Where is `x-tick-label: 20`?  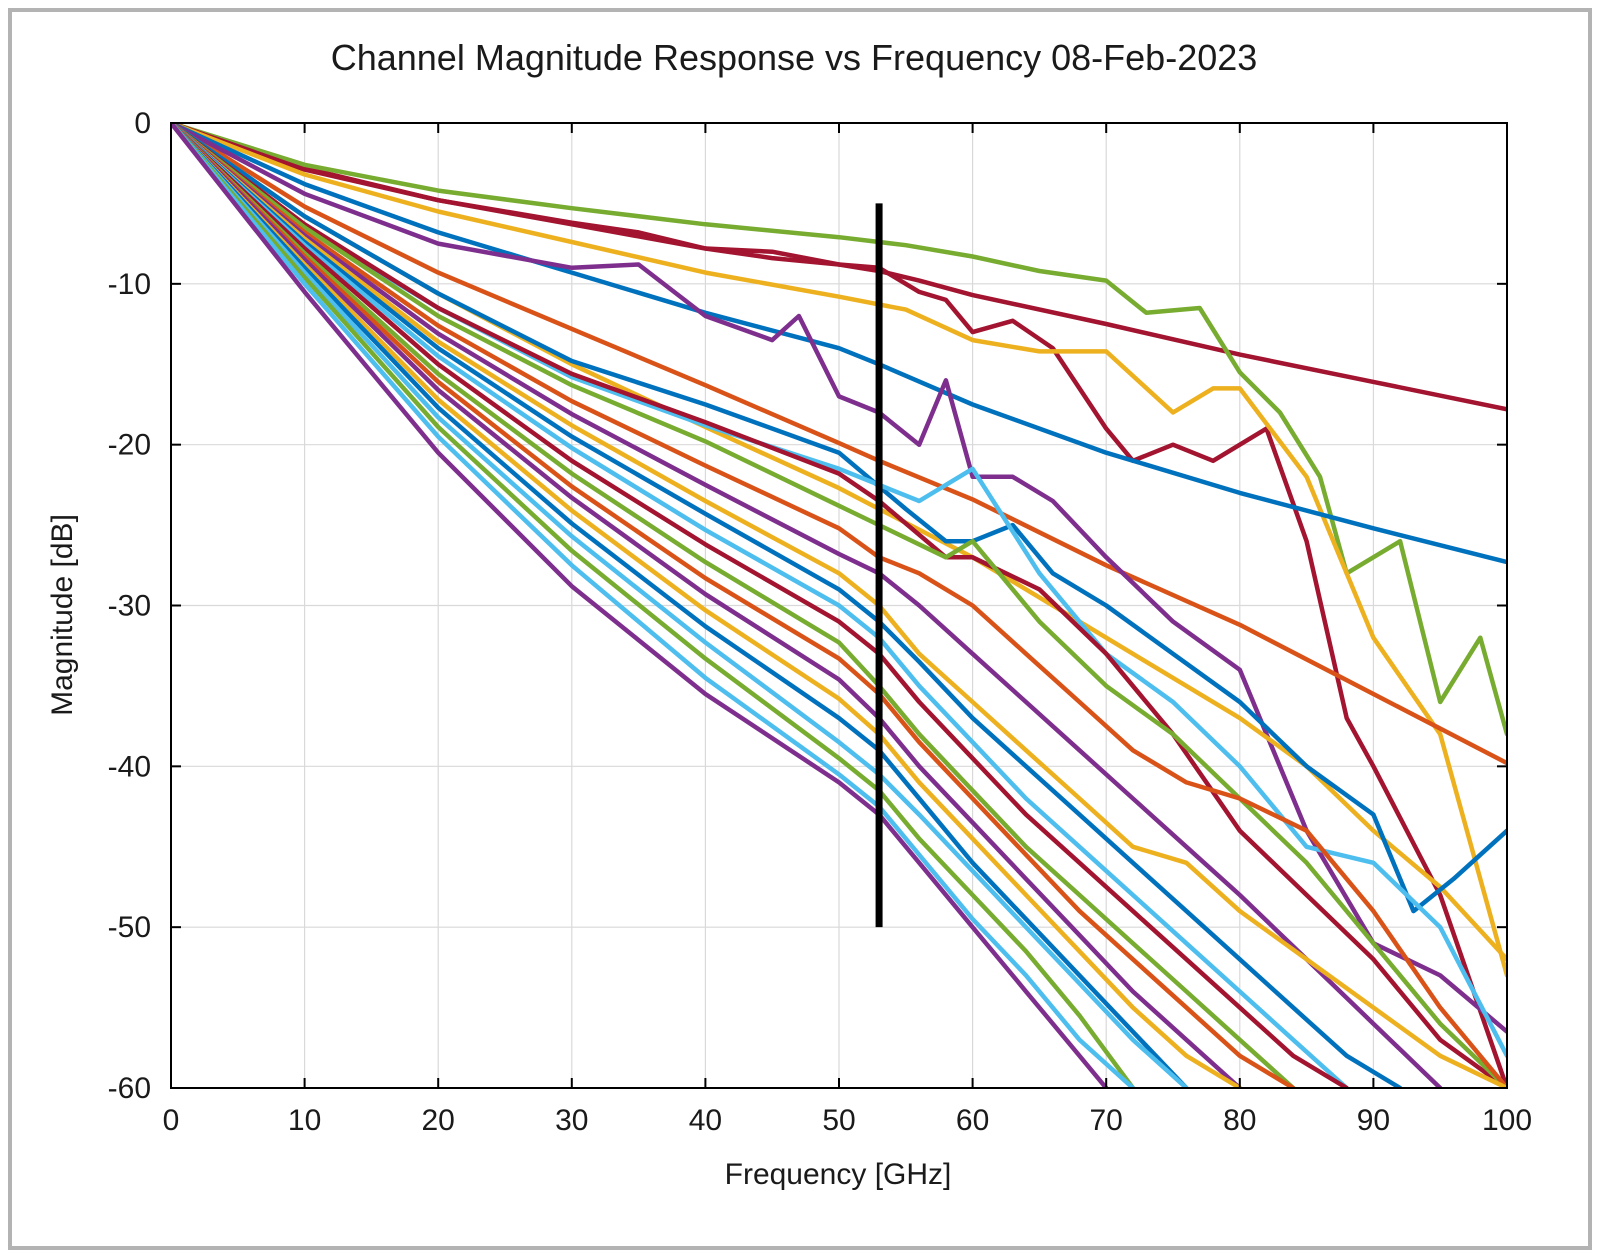
x-tick-label: 20 is located at coordinates (438, 1120).